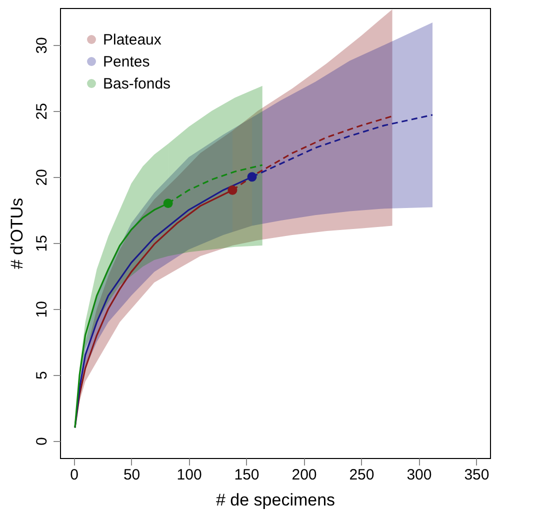 The image size is (539, 522). Describe the element at coordinates (276, 500) in the screenshot. I see `x-axis-title: # de specimens` at that location.